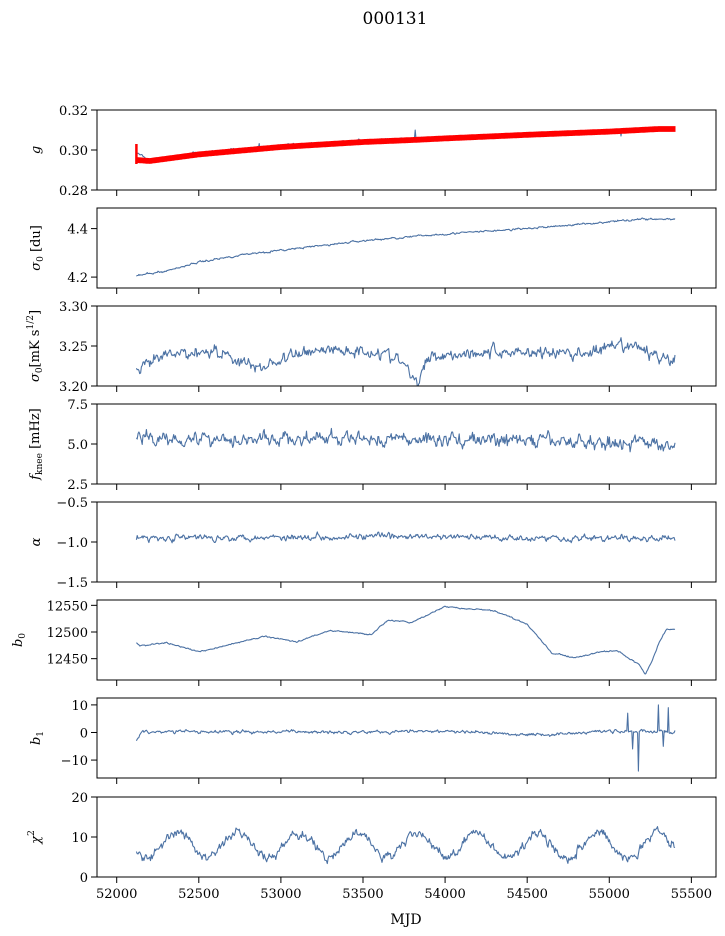  Describe the element at coordinates (609, 894) in the screenshot. I see `x-tick-label: 55000` at that location.